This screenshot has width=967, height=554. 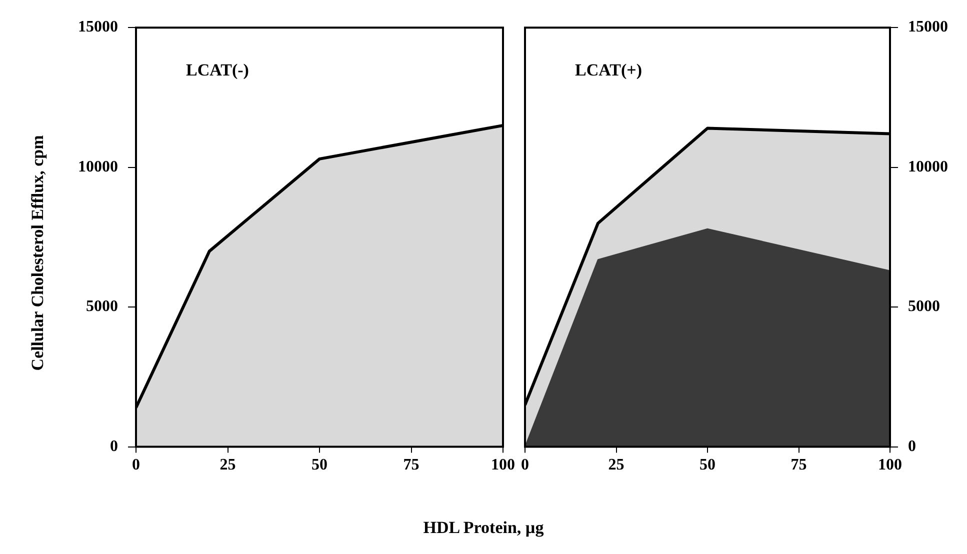 I want to click on annotation: LCAT(-), so click(x=217, y=70).